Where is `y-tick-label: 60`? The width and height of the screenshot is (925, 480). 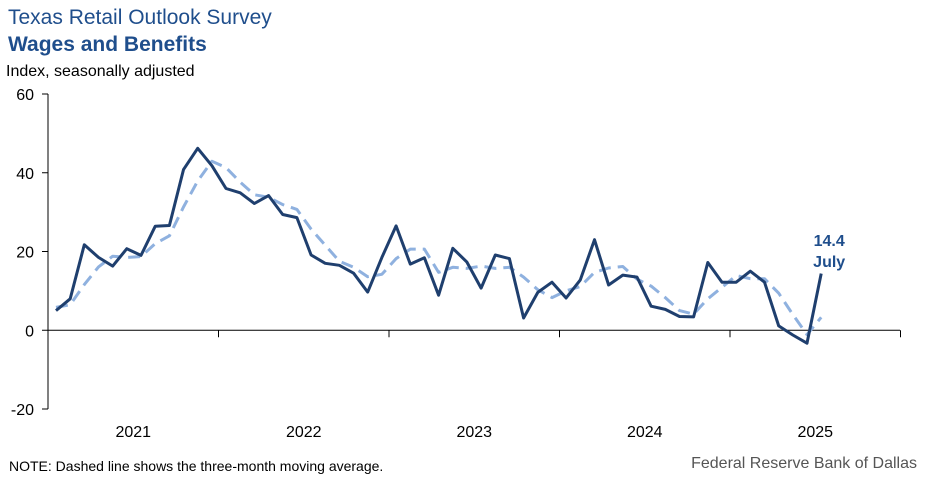
y-tick-label: 60 is located at coordinates (25, 95).